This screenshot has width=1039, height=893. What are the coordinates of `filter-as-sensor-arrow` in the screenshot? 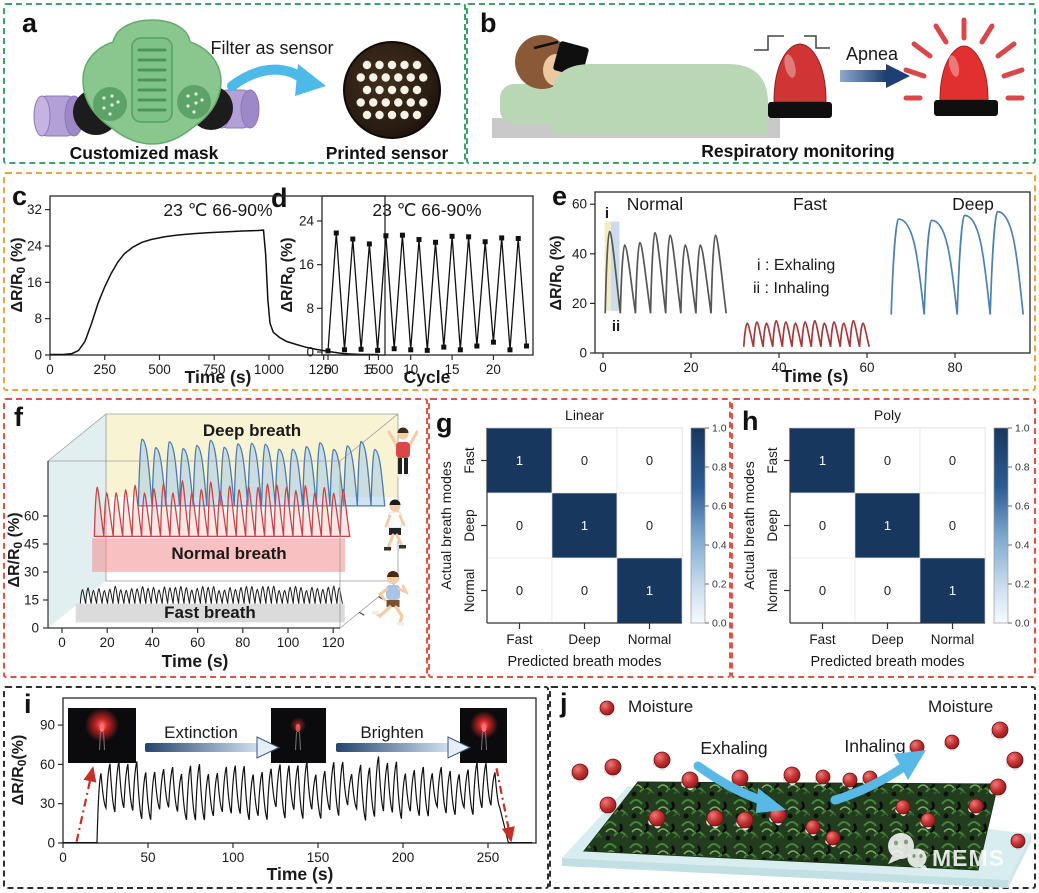 It's located at (276, 80).